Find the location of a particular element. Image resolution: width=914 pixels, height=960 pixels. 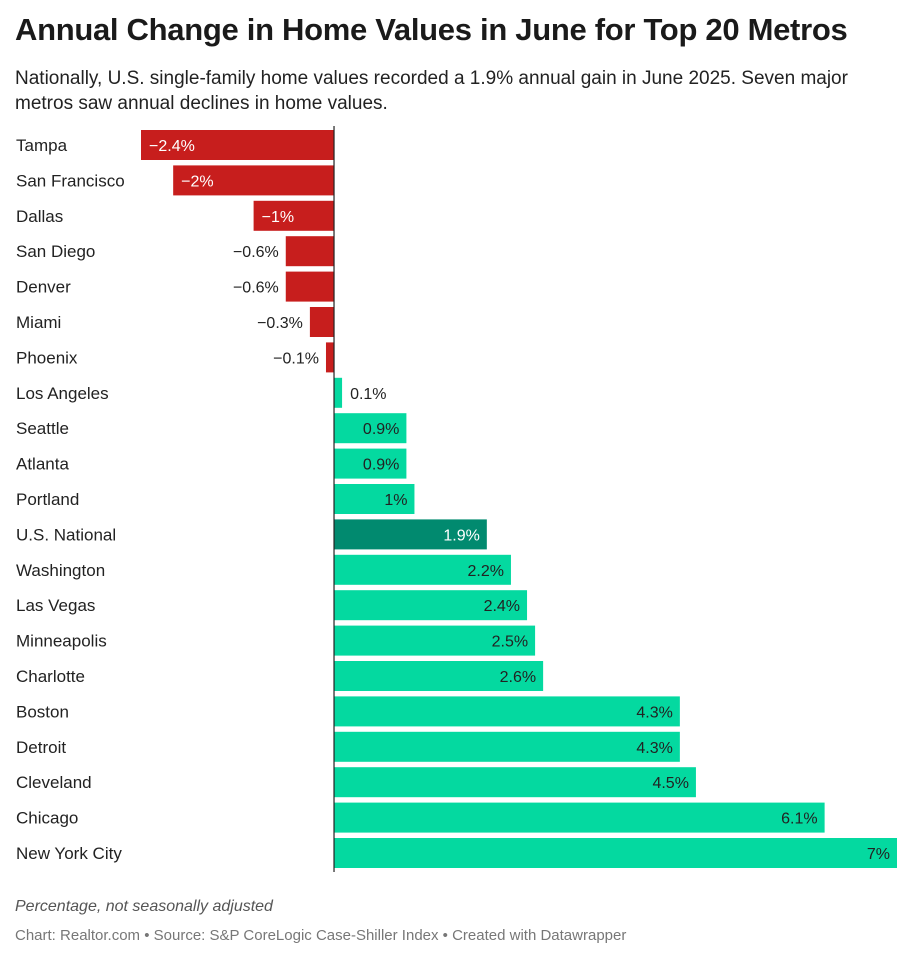

category-label-cleveland: Cleveland is located at coordinates (54, 782).